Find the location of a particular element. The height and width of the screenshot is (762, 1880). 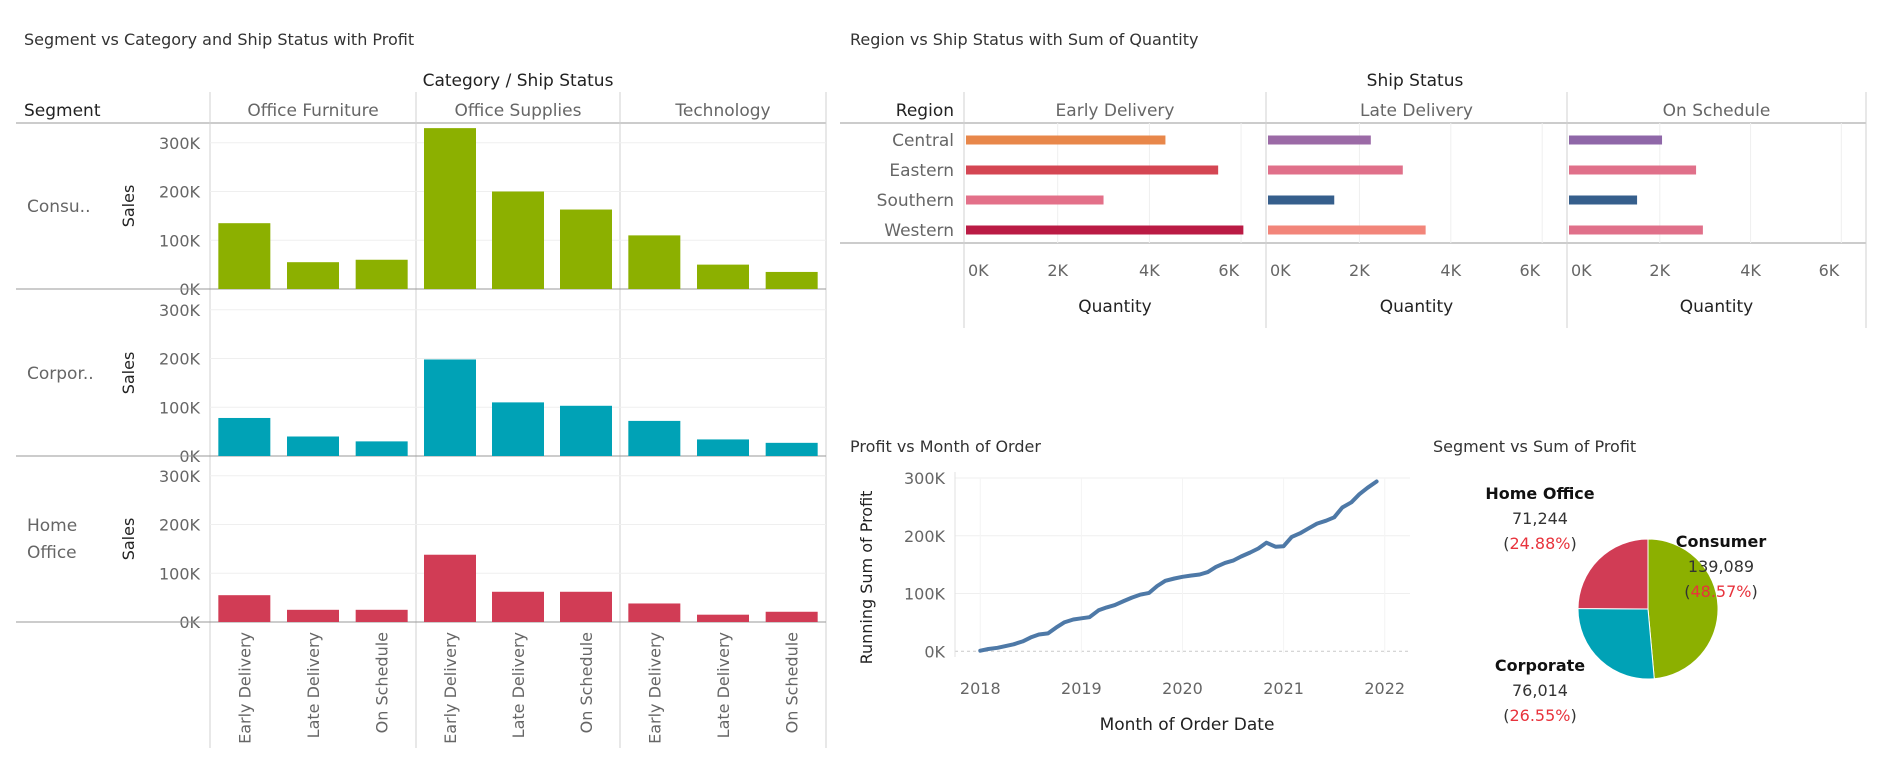

line-y-tick-label: 100K is located at coordinates (925, 594).